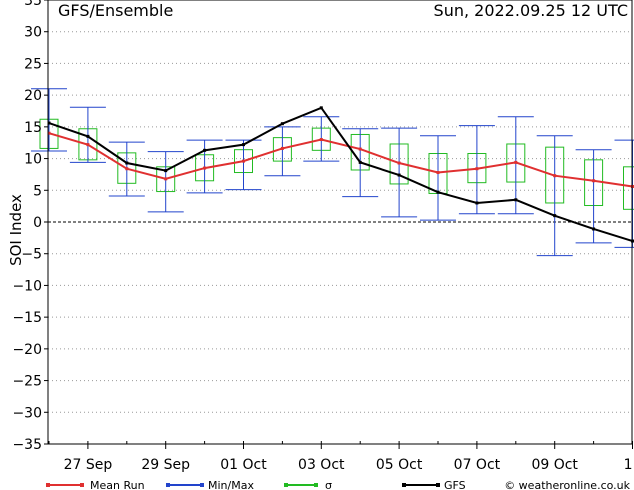  Describe the element at coordinates (399, 465) in the screenshot. I see `x-tick-label: 05 Oct` at that location.